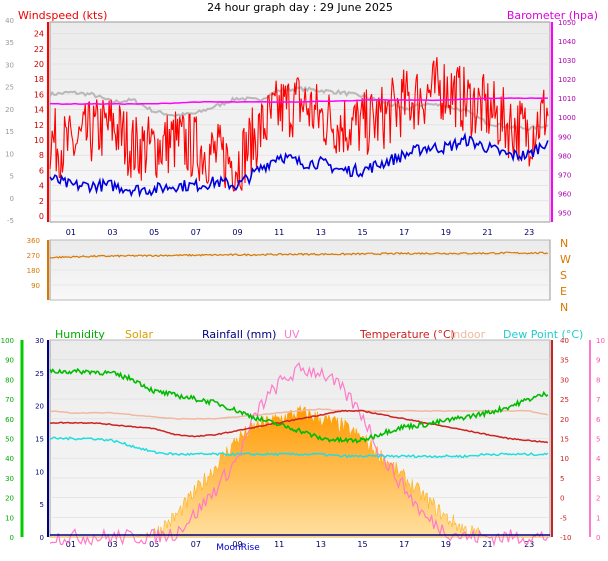 The height and width of the screenshot is (561, 608). What do you see at coordinates (564, 307) in the screenshot?
I see `dir-label-4: N` at bounding box center [564, 307].